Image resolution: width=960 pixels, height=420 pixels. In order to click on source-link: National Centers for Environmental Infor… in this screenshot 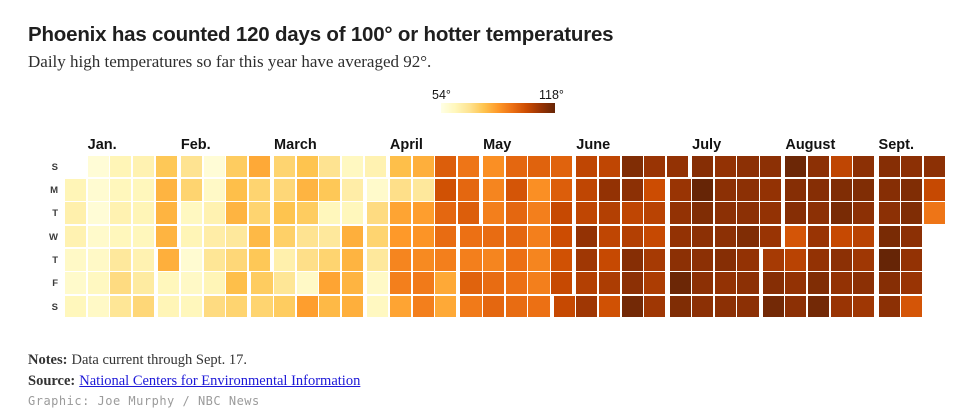, I will do `click(220, 381)`.